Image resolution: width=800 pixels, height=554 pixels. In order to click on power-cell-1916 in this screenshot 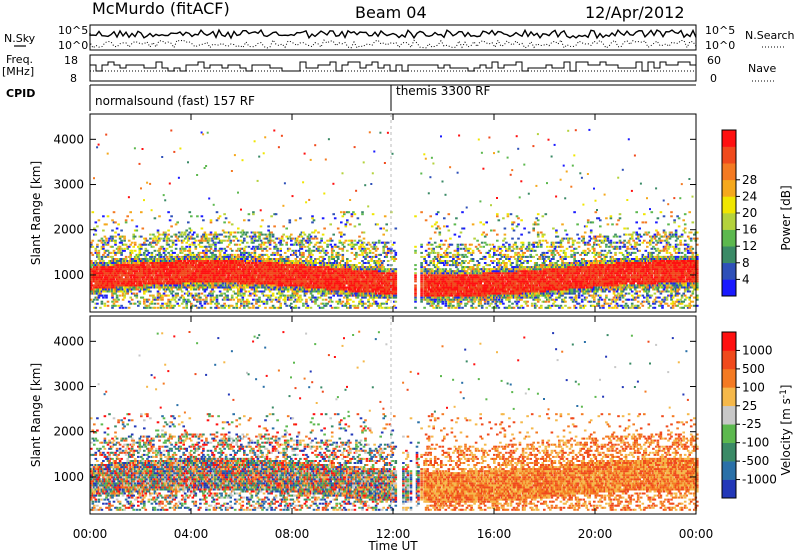, I will do `click(212, 271)`.